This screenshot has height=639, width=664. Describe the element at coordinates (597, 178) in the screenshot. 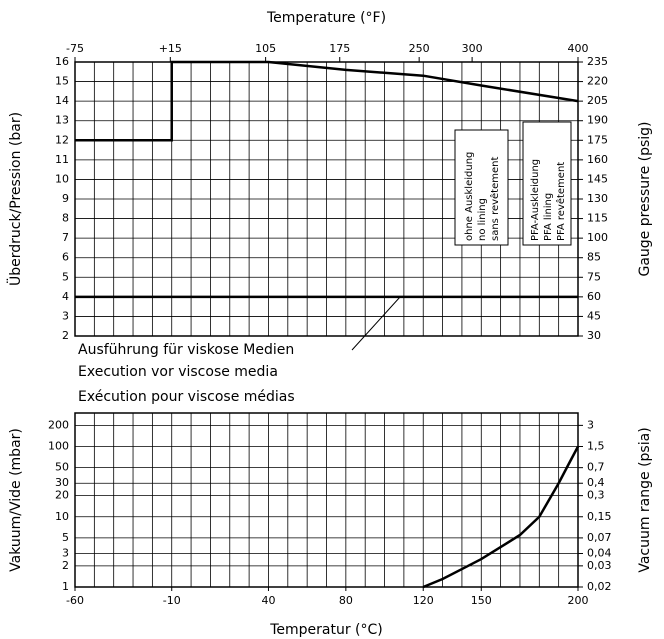

I see `y2-tick-label: 145` at that location.